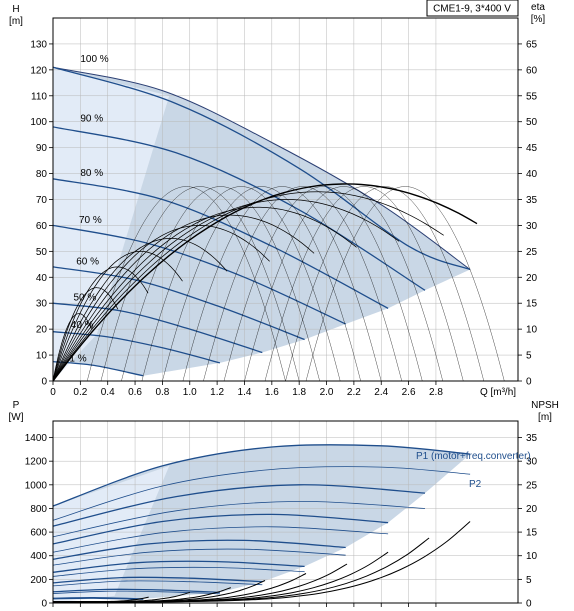 This screenshot has height=611, width=574. I want to click on tick-label-eta: 0, so click(529, 382).